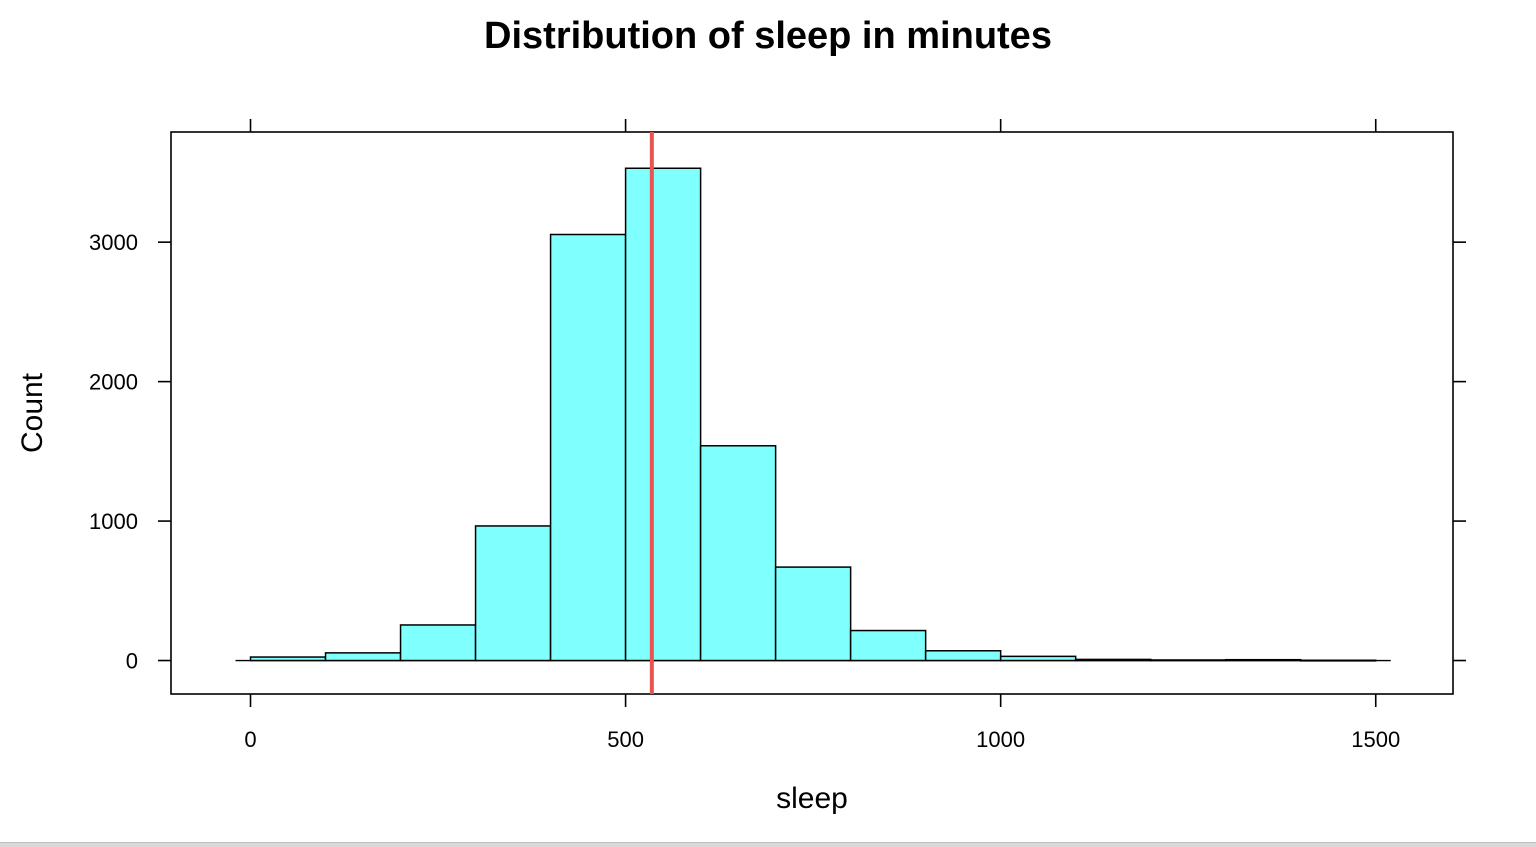  What do you see at coordinates (625, 739) in the screenshot?
I see `x-tick-label: 500` at bounding box center [625, 739].